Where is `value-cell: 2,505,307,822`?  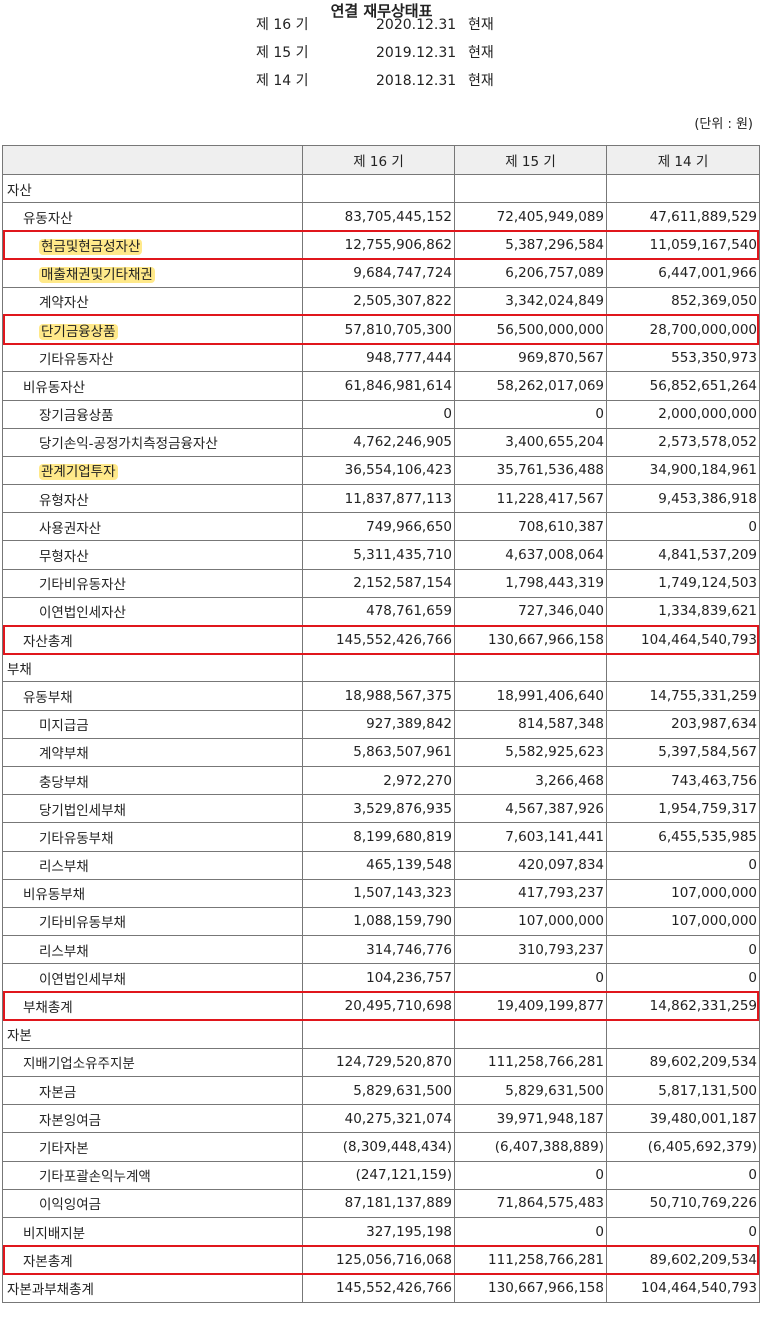 value-cell: 2,505,307,822 is located at coordinates (378, 301).